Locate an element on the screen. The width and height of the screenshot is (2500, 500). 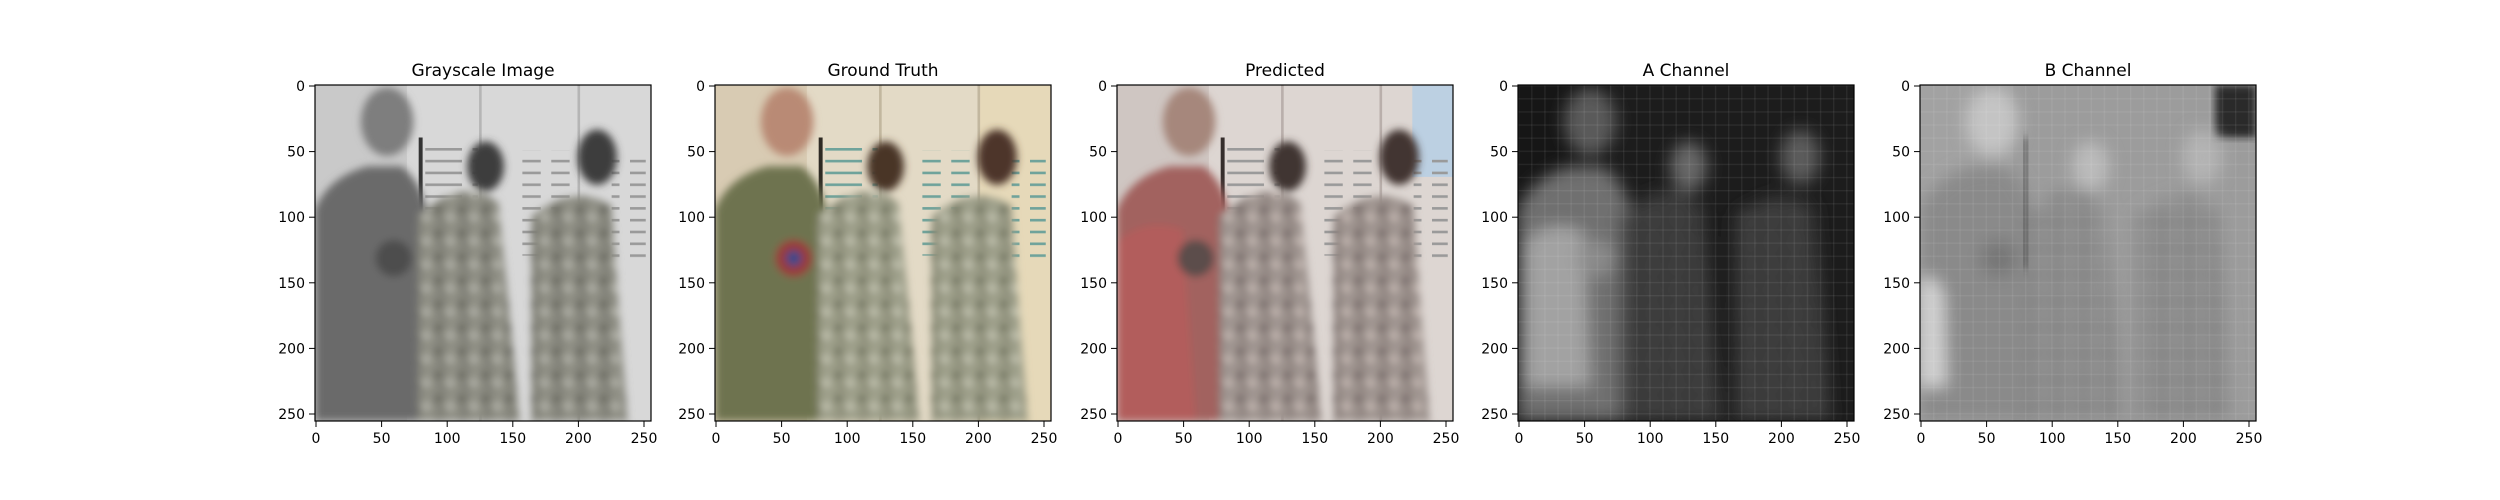
panel-title: Predicted is located at coordinates (1285, 71).